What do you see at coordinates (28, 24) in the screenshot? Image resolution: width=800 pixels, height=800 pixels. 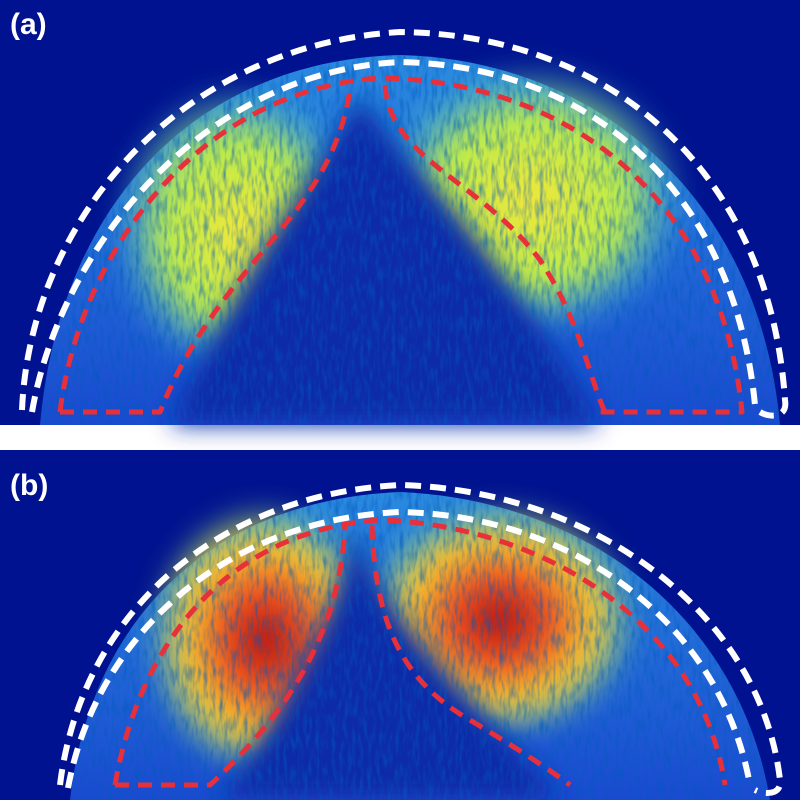 I see `panel-label: (a)` at bounding box center [28, 24].